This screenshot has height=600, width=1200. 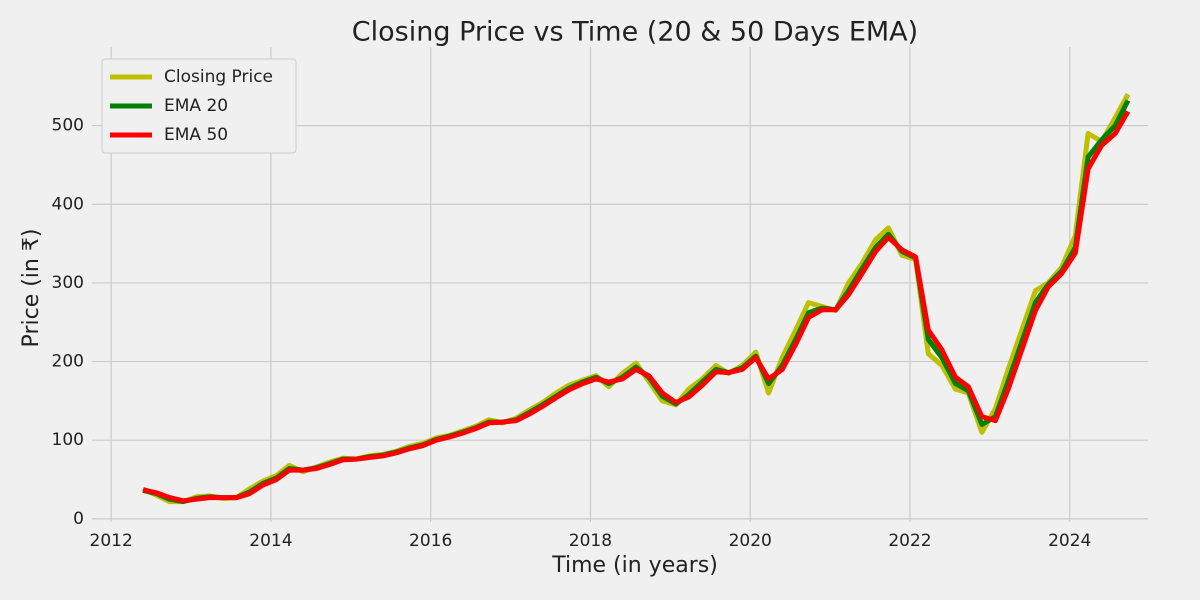 I want to click on y-tick-label: 200, so click(x=68, y=362).